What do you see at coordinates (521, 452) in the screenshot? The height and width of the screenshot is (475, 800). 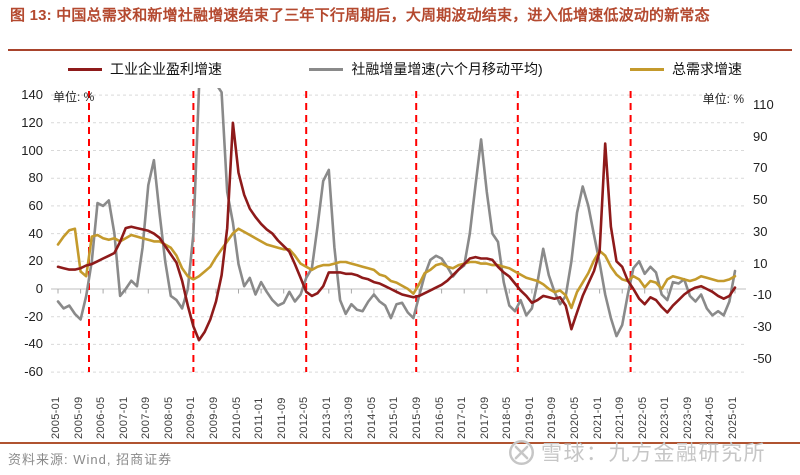 I see `snowball-icon` at bounding box center [521, 452].